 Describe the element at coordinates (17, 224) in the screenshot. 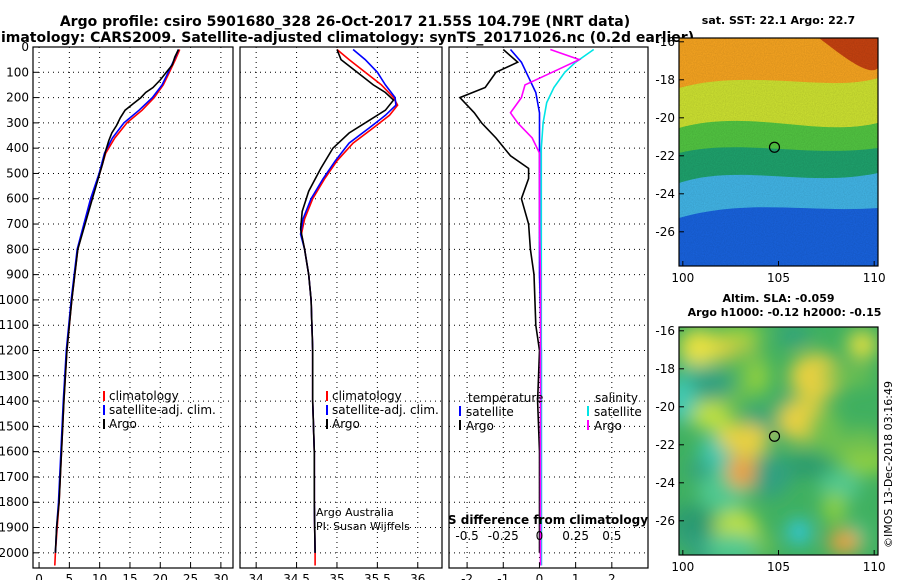

I see `y-tick-label: 700` at that location.